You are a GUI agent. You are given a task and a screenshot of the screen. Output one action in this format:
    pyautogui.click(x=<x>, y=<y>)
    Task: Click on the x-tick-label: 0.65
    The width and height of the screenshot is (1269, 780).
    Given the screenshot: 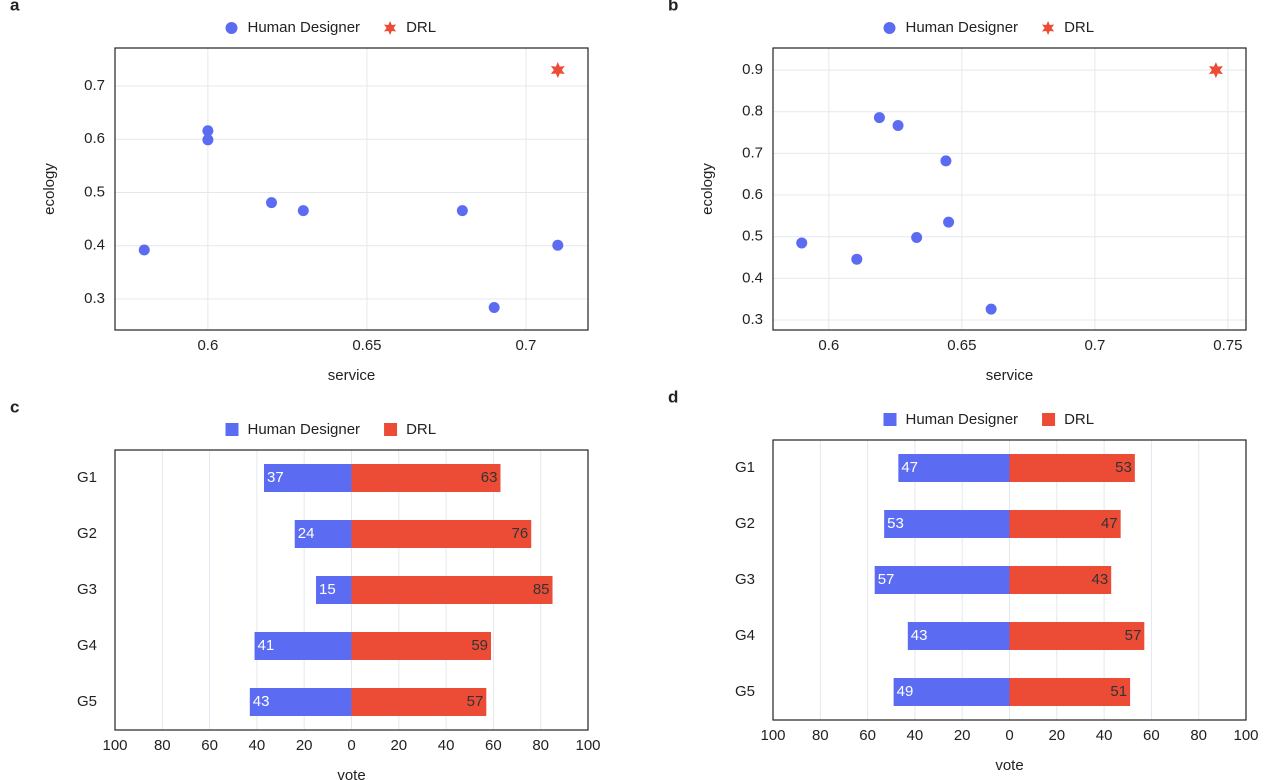 What is the action you would take?
    pyautogui.click(x=366, y=345)
    